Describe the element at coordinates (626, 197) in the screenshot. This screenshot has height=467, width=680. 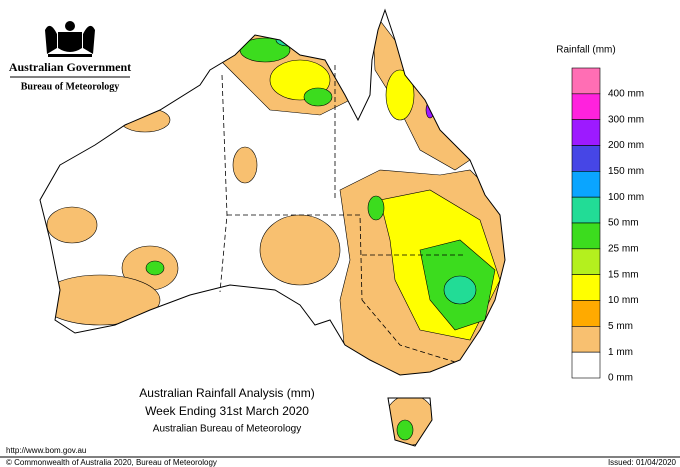
I see `legend-label: 100 mm` at that location.